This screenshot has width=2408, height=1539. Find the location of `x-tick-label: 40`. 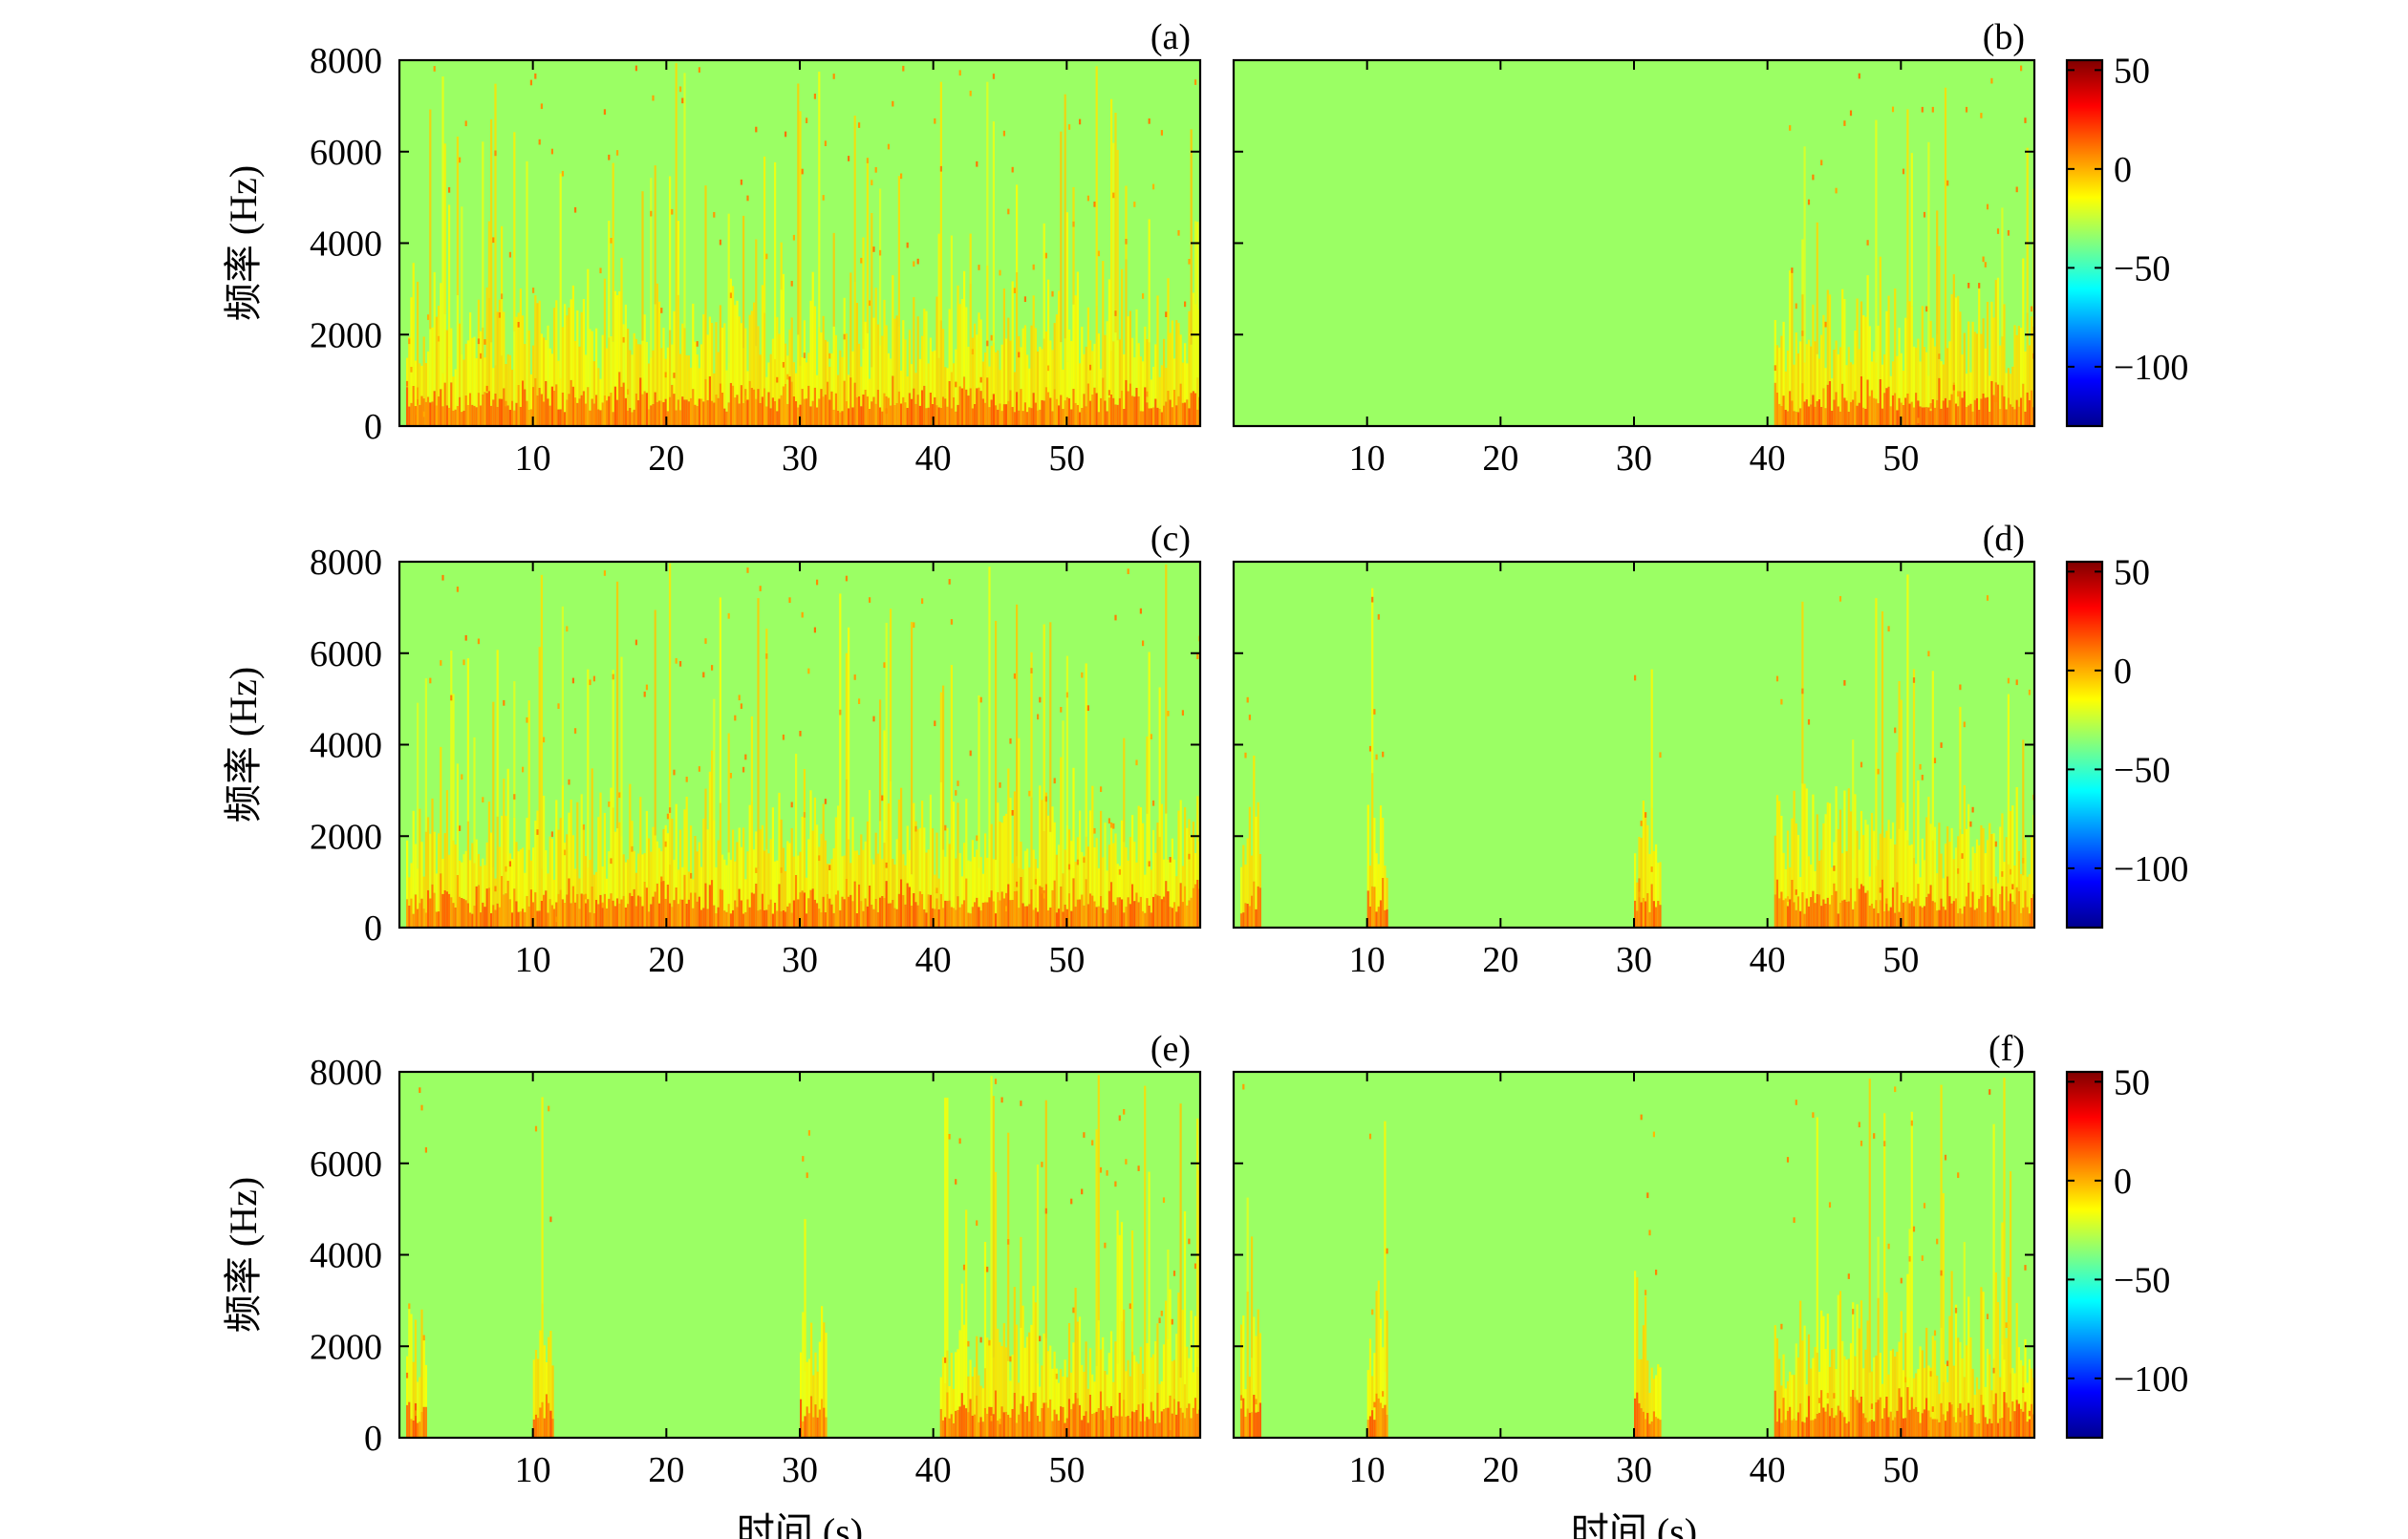

x-tick-label: 40 is located at coordinates (934, 458).